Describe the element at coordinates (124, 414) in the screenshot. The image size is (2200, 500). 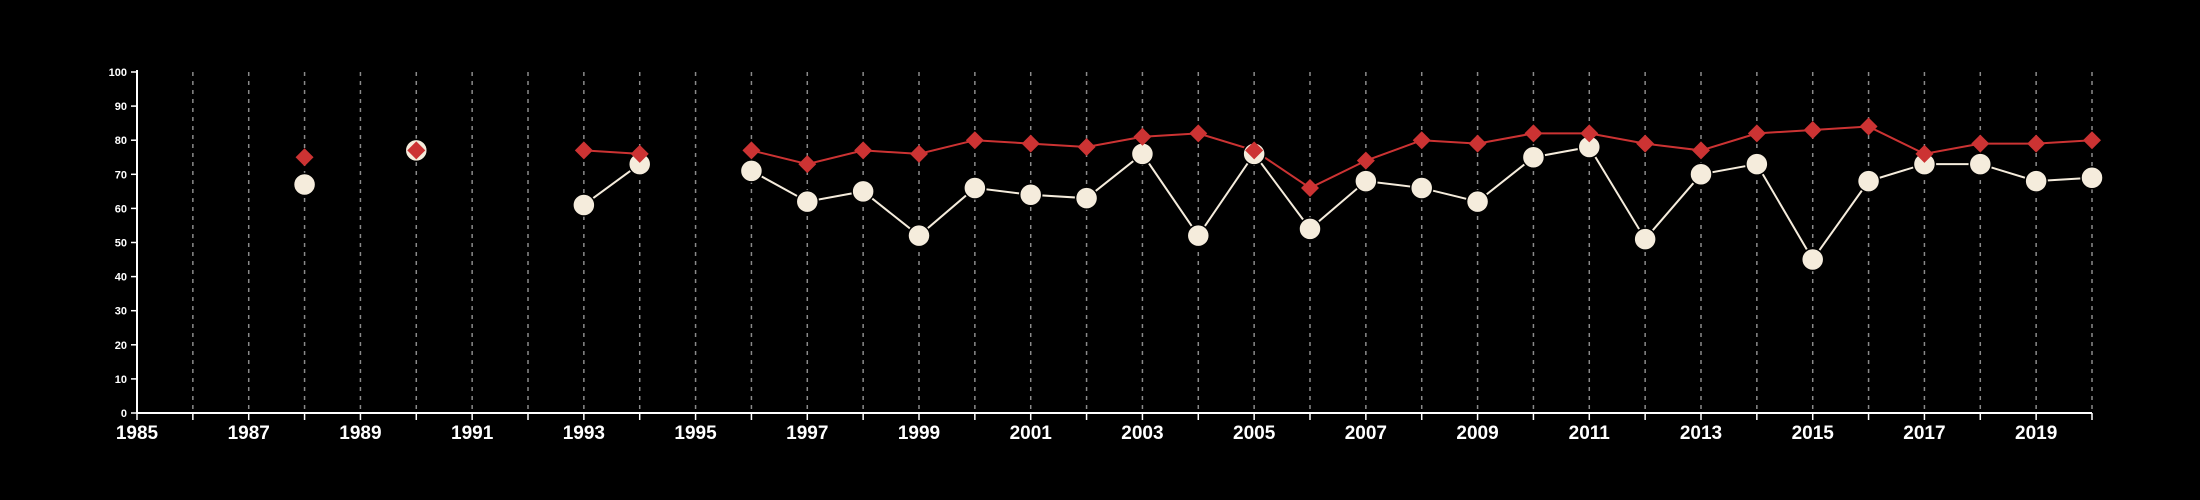
I see `y-tick-label: 0` at that location.